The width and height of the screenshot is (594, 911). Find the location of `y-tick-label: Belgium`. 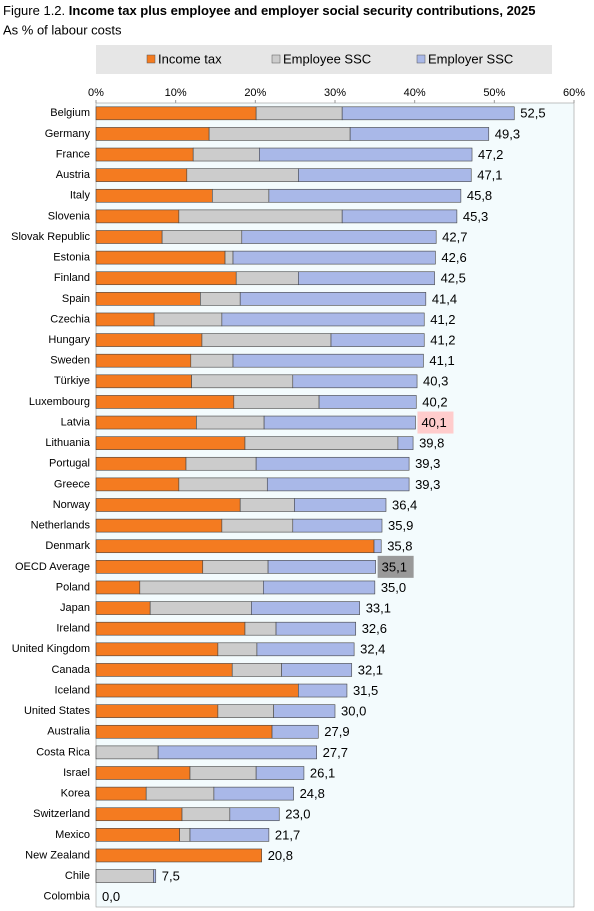

y-tick-label: Belgium is located at coordinates (70, 113).